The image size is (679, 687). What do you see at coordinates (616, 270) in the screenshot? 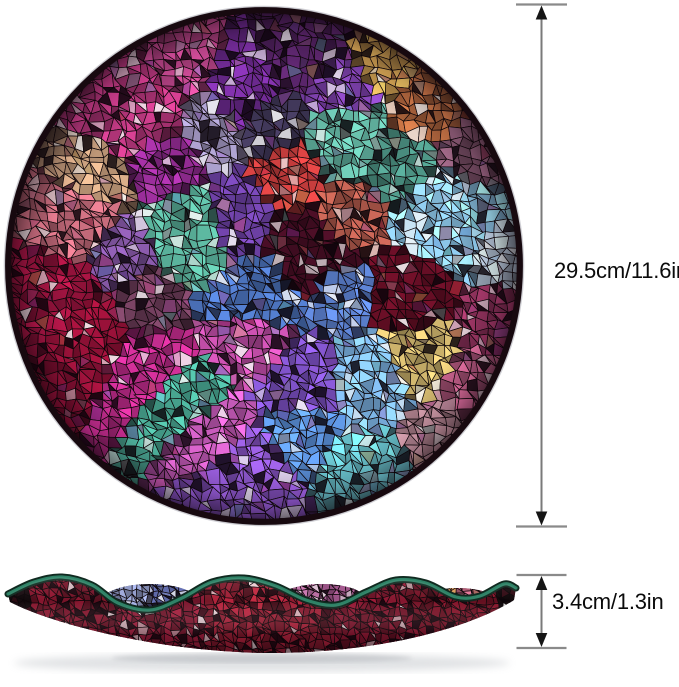
I see `diameter-dimension-label: 29.5cm/11.6in` at bounding box center [616, 270].